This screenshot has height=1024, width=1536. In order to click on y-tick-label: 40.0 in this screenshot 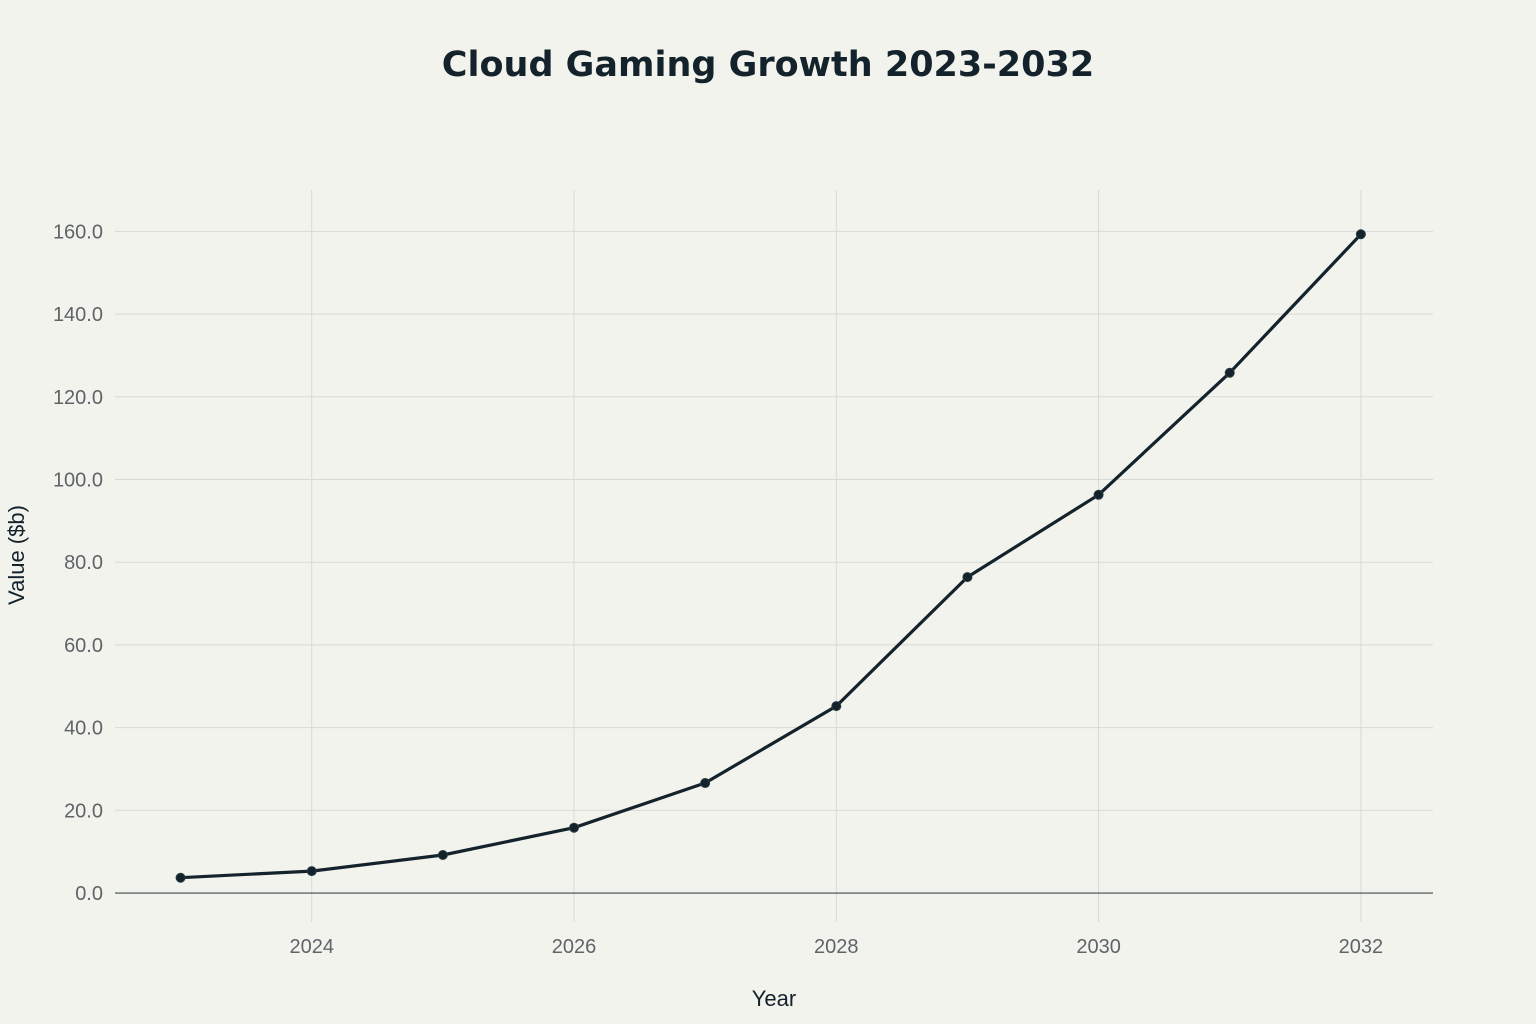, I will do `click(83, 729)`.